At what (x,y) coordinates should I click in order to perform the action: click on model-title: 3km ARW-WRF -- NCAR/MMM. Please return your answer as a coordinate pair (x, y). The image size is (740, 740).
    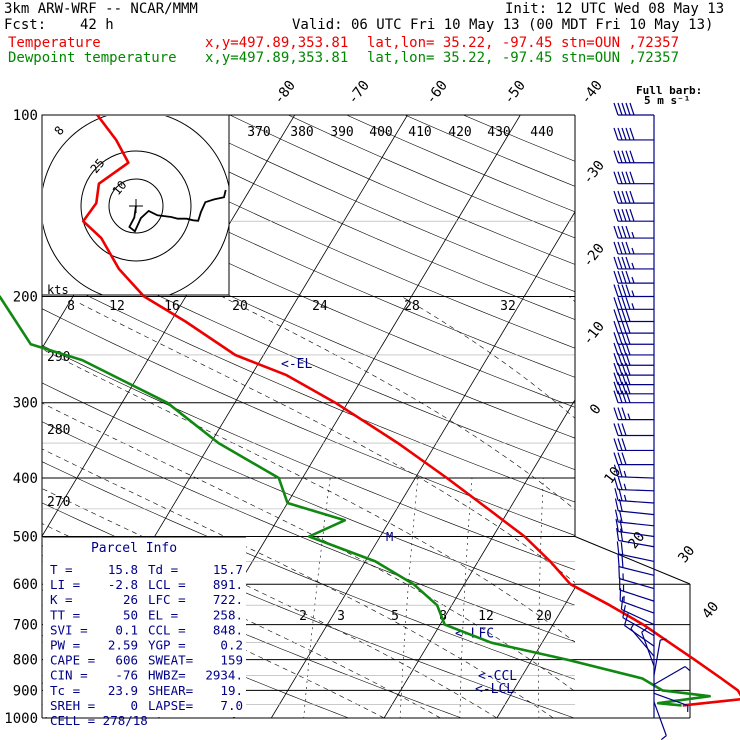
    Looking at the image, I should click on (101, 9).